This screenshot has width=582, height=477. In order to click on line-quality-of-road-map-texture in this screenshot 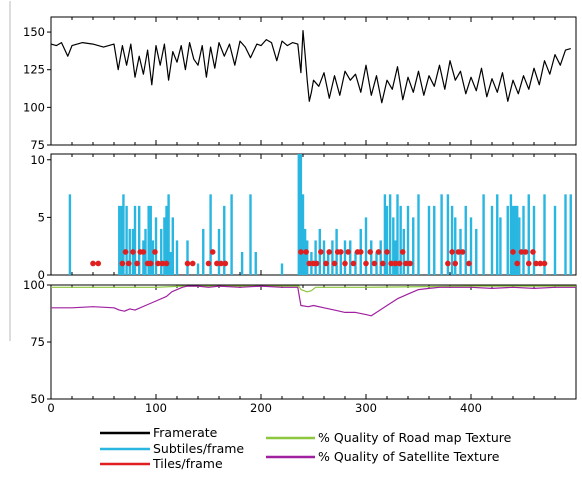, I will do `click(313, 289)`.